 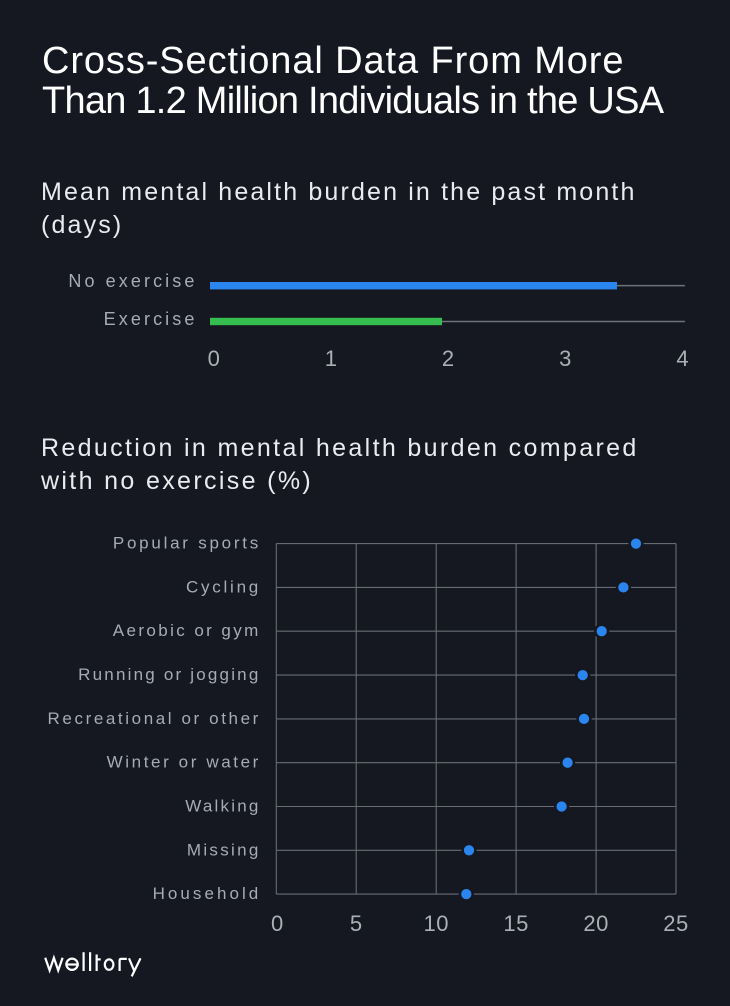 I want to click on svg-text: 20, so click(x=595, y=923).